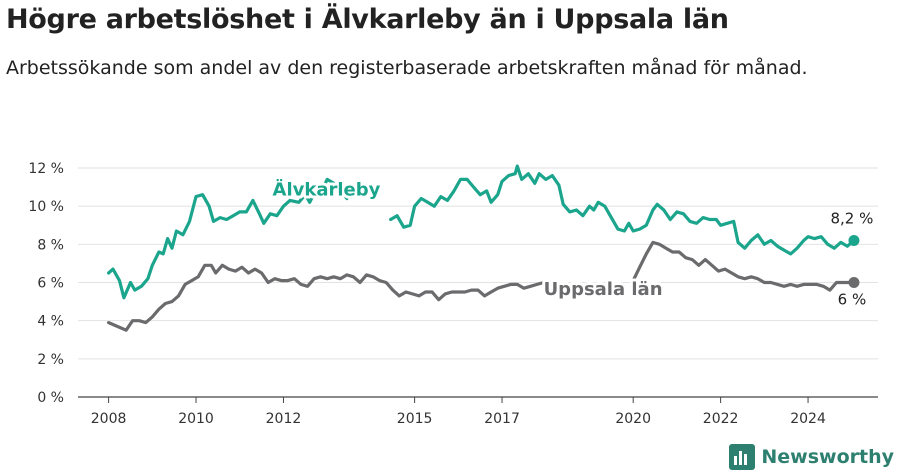  Describe the element at coordinates (502, 419) in the screenshot. I see `x-tick-label: 2017` at that location.